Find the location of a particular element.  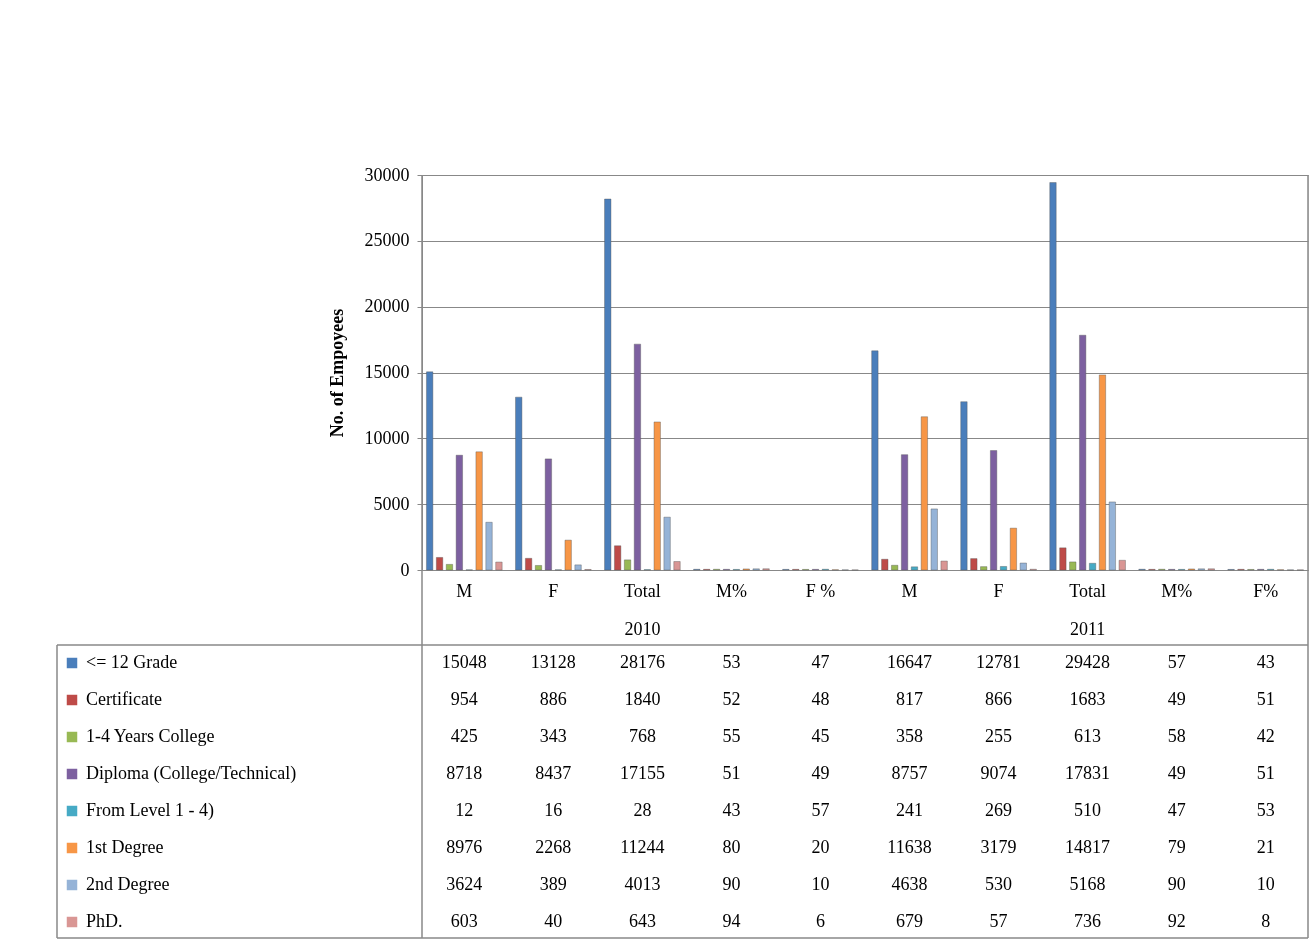

data-label: 48 is located at coordinates (820, 699).